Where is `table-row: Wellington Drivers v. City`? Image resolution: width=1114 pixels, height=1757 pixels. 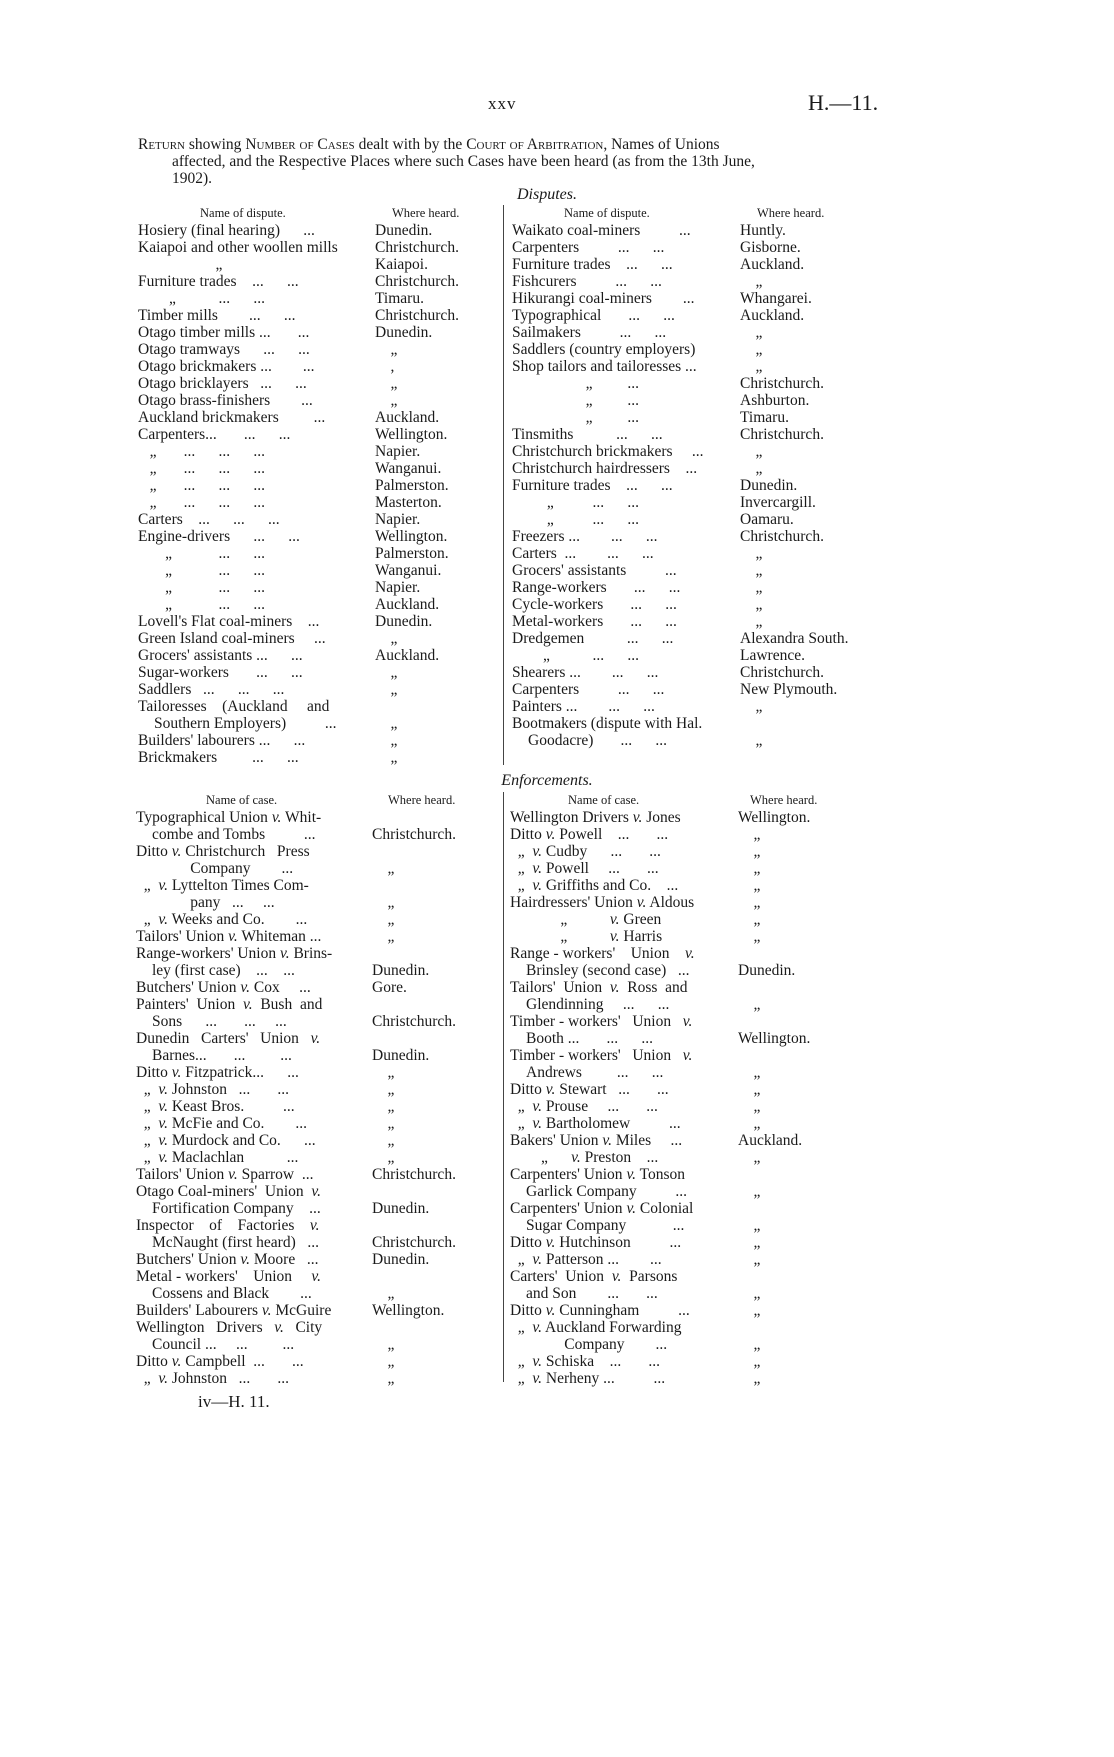
table-row: Wellington Drivers v. City is located at coordinates (318, 1327).